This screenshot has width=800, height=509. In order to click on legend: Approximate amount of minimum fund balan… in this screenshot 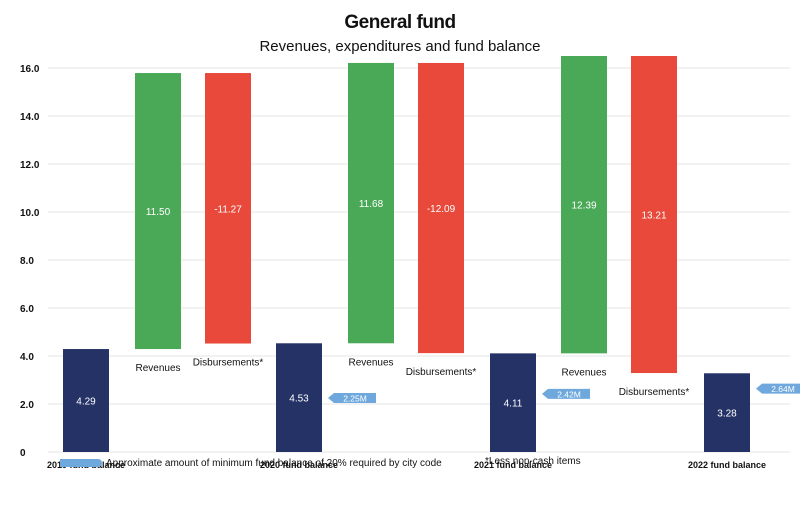, I will do `click(251, 463)`.